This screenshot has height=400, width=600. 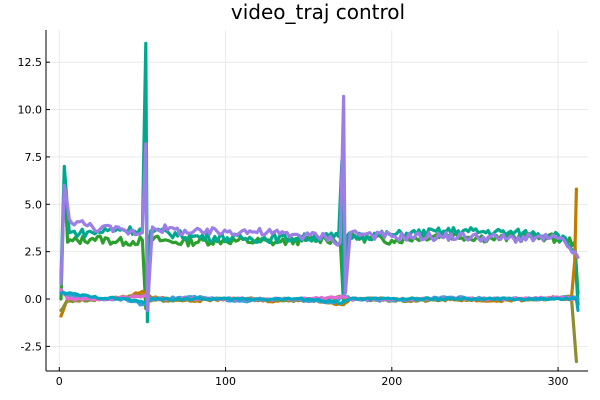 I want to click on y-tick-label: 2.5, so click(x=34, y=252).